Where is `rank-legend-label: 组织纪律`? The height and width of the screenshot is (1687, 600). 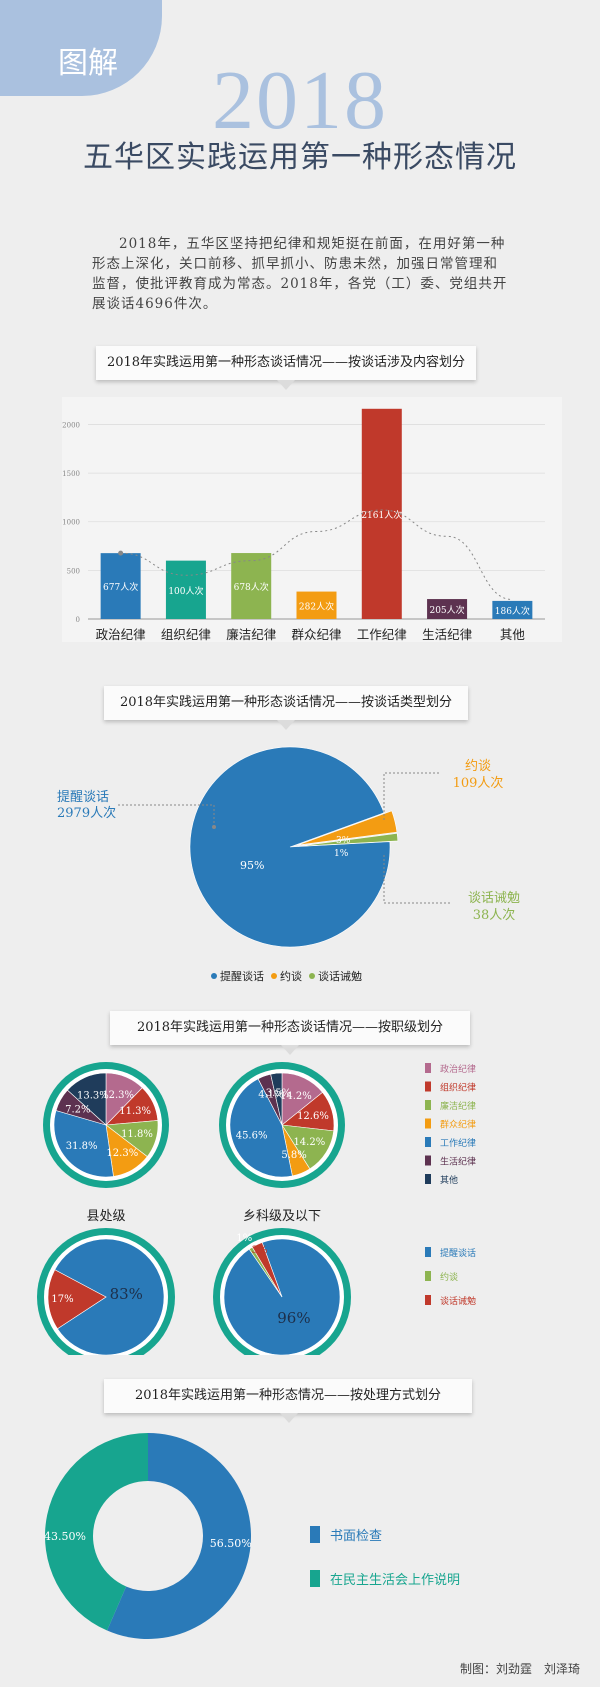 rank-legend-label: 组织纪律 is located at coordinates (458, 1088).